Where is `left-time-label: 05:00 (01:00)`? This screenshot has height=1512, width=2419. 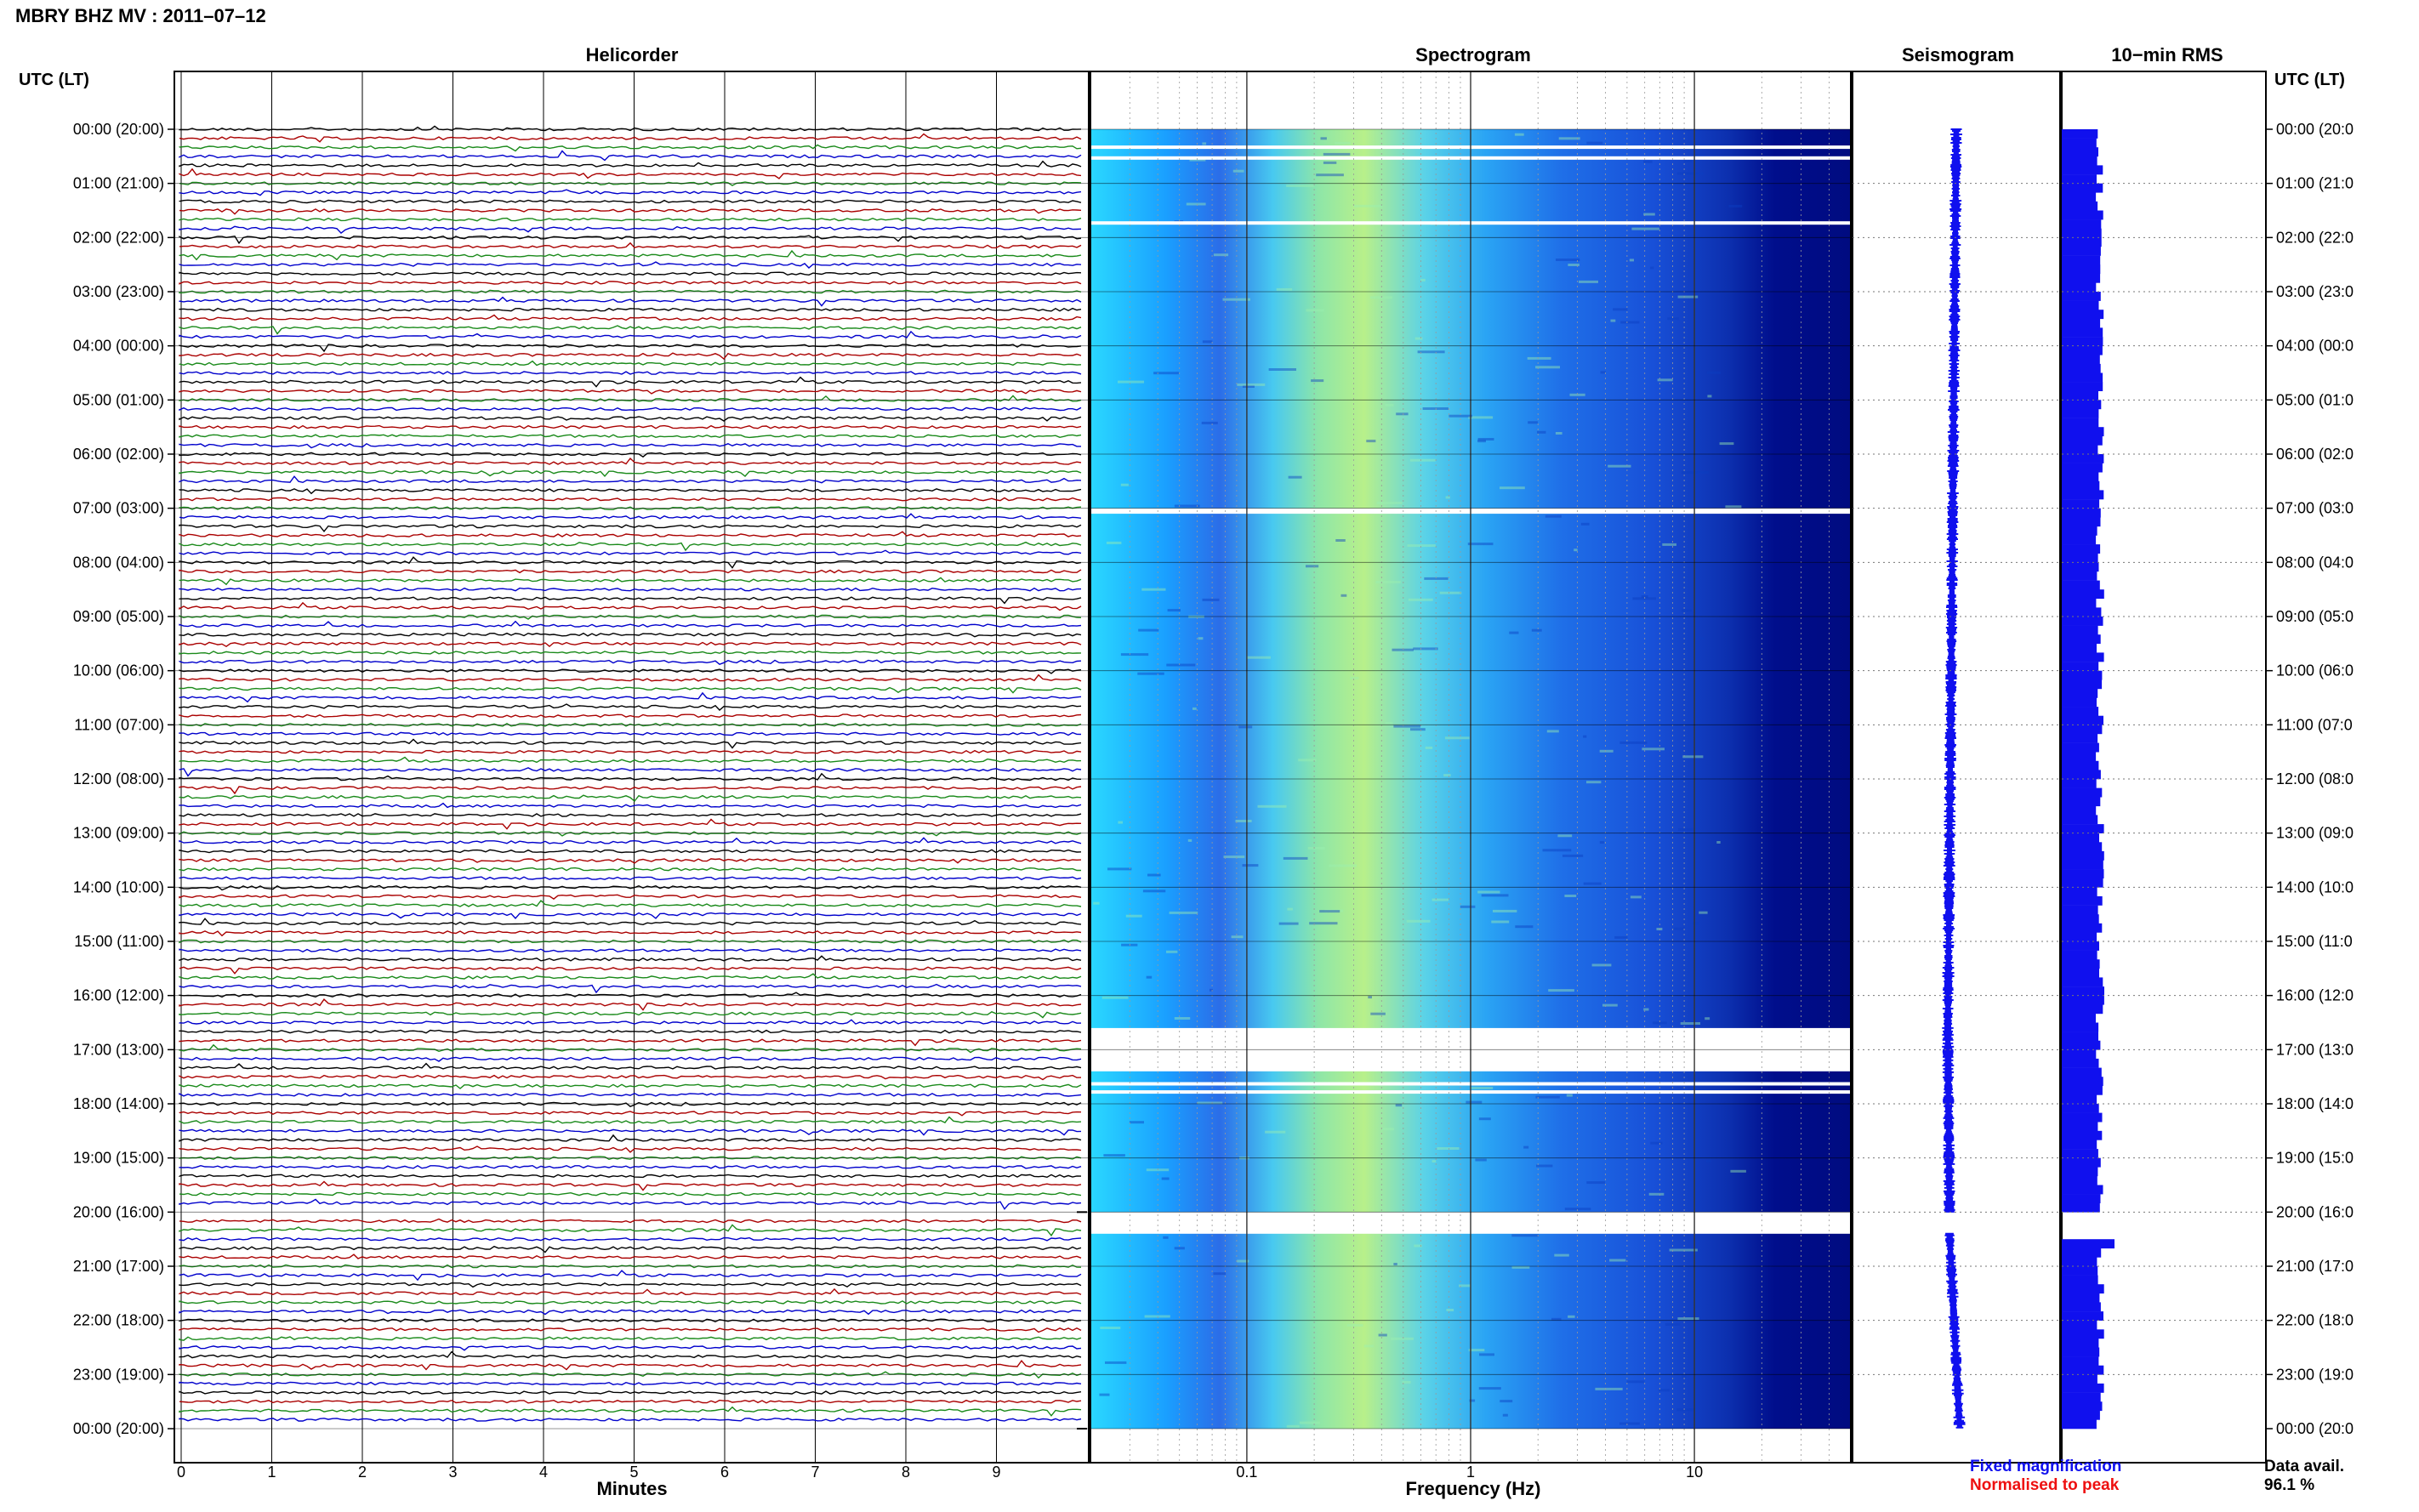 left-time-label: 05:00 (01:00) is located at coordinates (118, 399).